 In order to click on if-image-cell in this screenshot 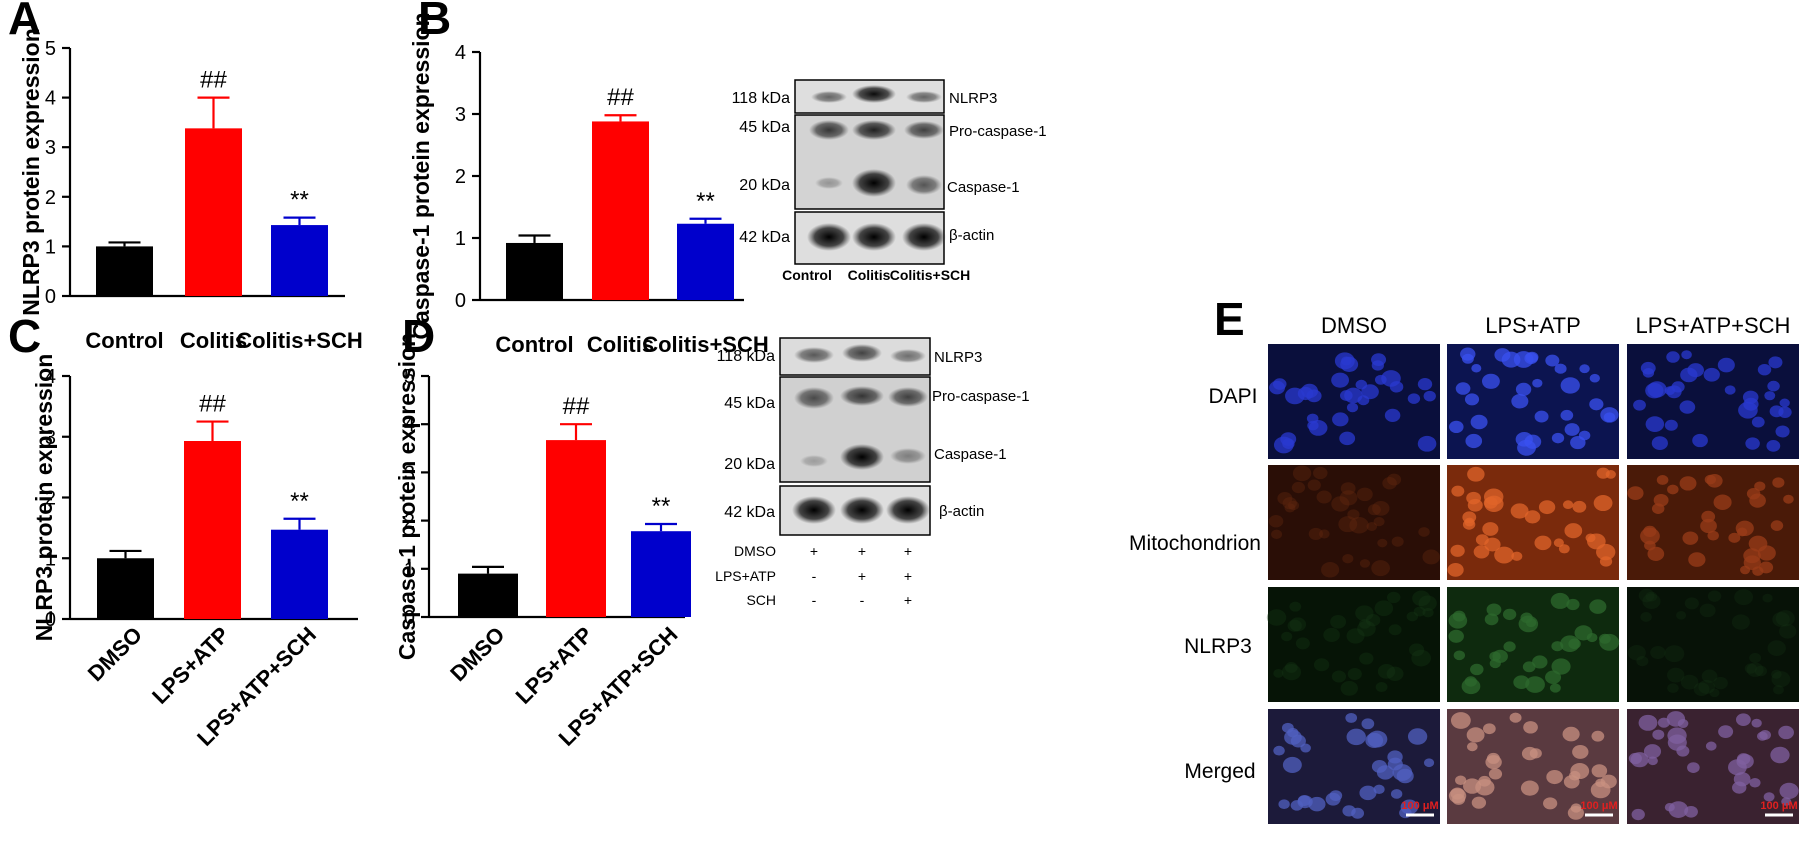, I will do `click(1713, 522)`.